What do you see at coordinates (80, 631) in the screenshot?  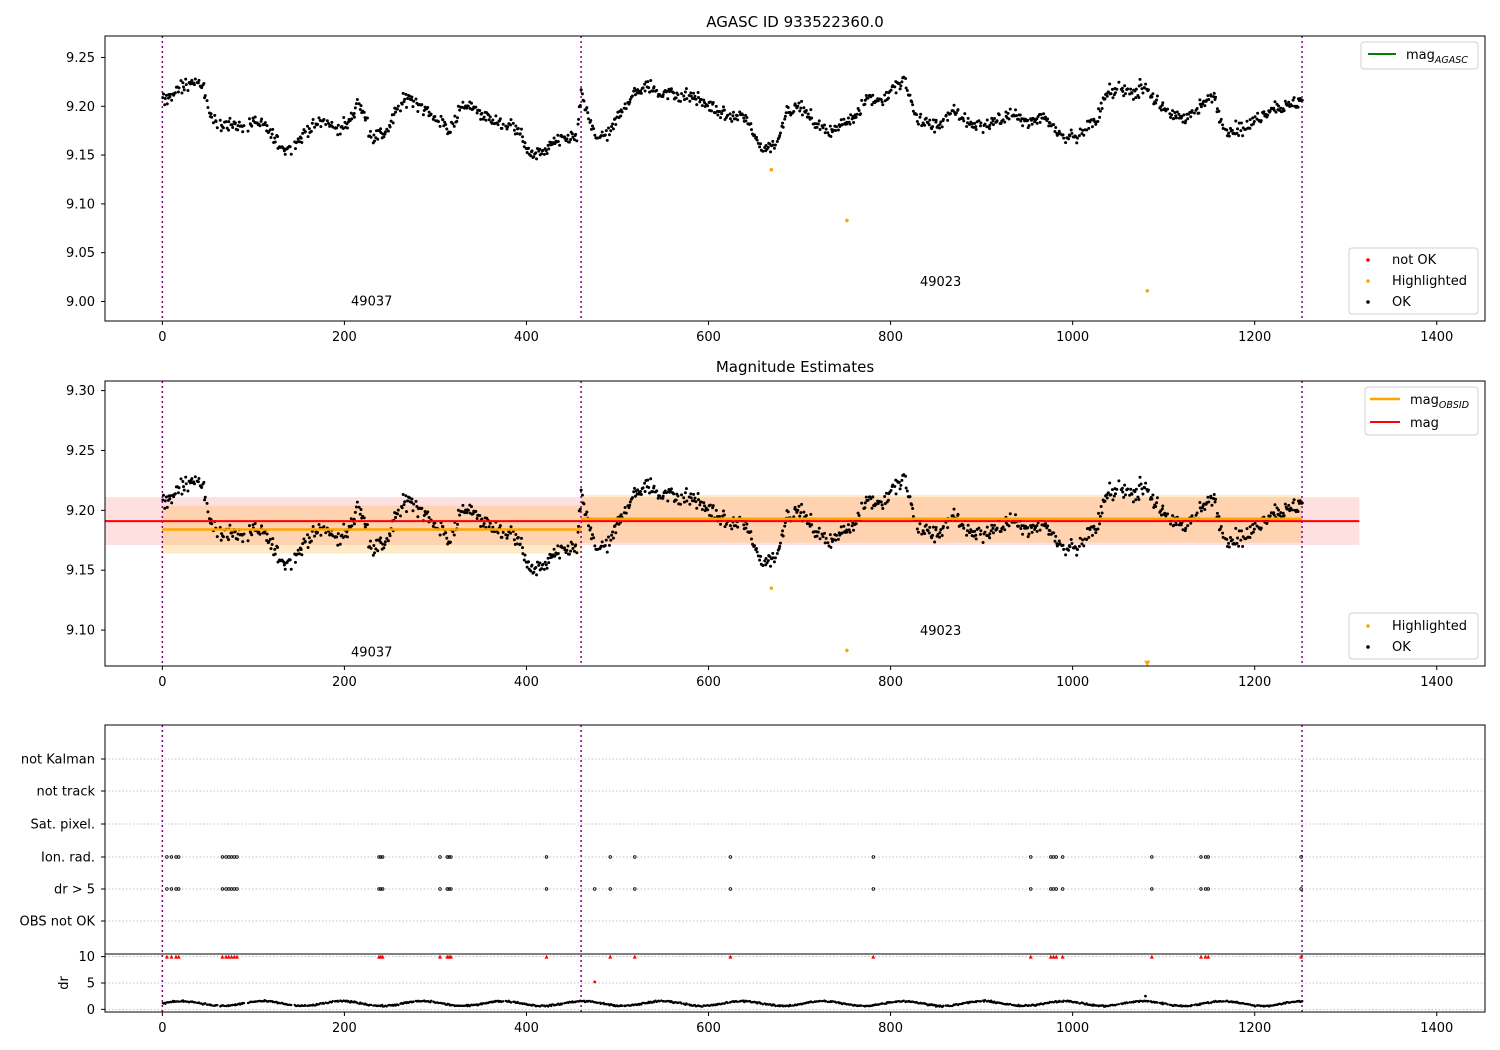 I see `y-tick-label: 9.10` at bounding box center [80, 631].